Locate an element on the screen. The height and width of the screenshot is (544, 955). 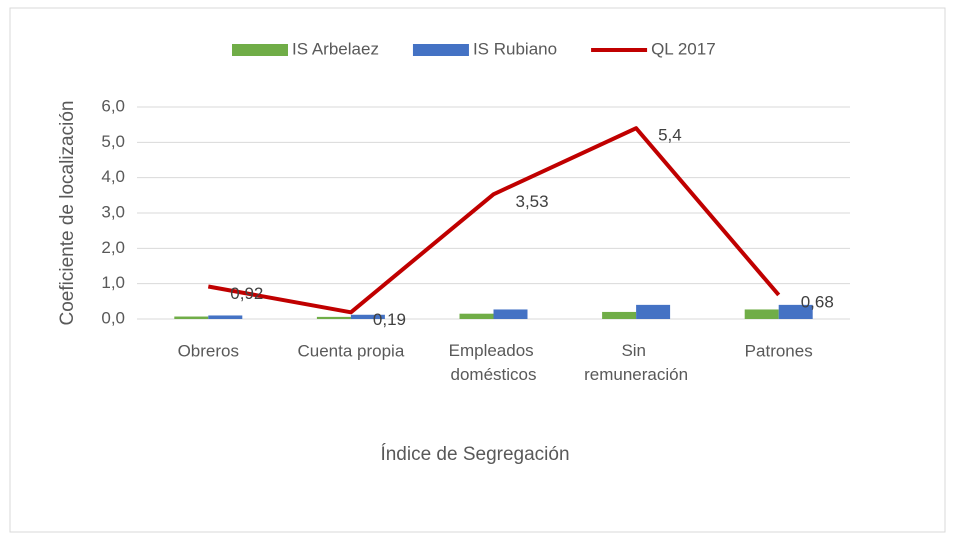
y-tick-label: 2,0 is located at coordinates (113, 247).